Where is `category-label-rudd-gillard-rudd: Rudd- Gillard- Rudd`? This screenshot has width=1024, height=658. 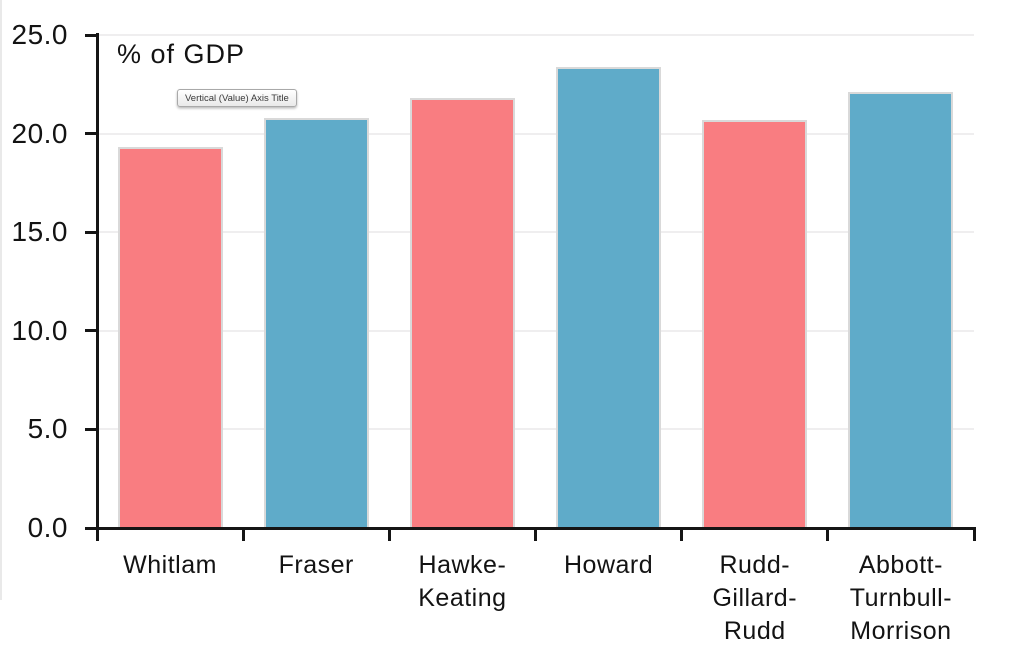
category-label-rudd-gillard-rudd: Rudd- Gillard- Rudd is located at coordinates (755, 598).